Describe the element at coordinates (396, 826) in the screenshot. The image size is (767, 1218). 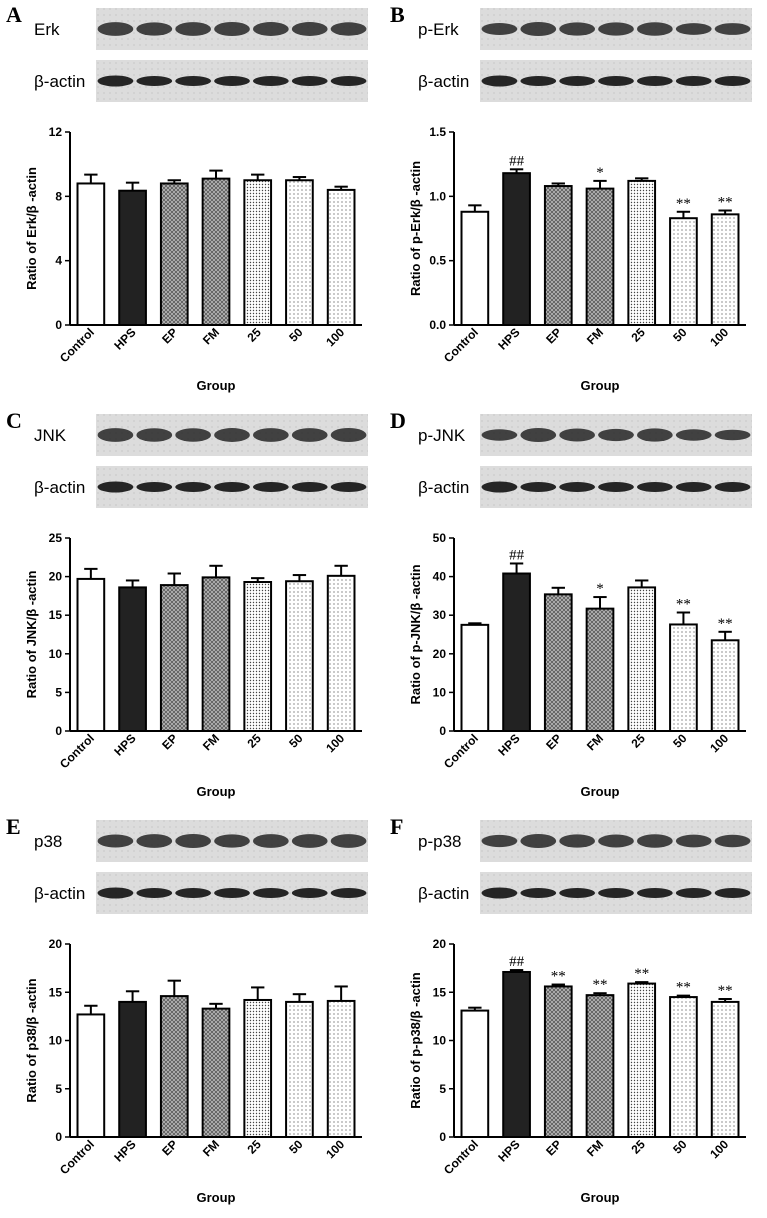
I see `panel-letter: F` at that location.